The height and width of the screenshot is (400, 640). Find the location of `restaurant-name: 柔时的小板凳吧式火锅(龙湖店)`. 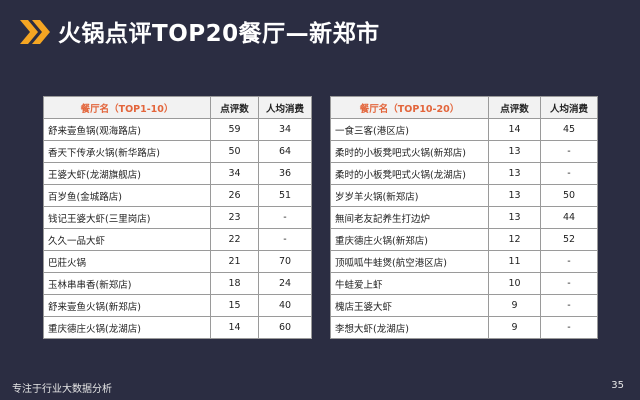

restaurant-name: 柔时的小板凳吧式火锅(龙湖店) is located at coordinates (409, 173).